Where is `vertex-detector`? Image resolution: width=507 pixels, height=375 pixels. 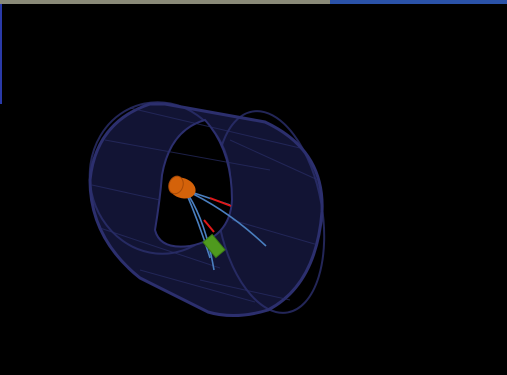
vertex-detector is located at coordinates (182, 187).